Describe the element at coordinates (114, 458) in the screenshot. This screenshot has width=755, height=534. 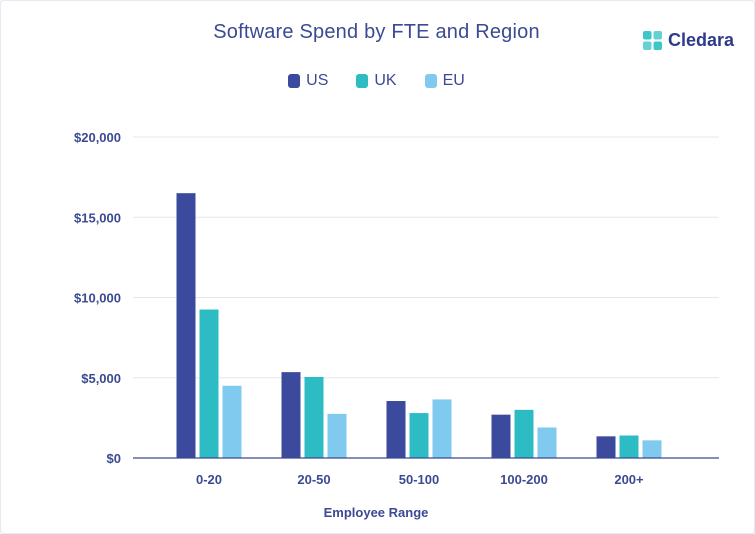
I see `y-tick-label: $0` at that location.